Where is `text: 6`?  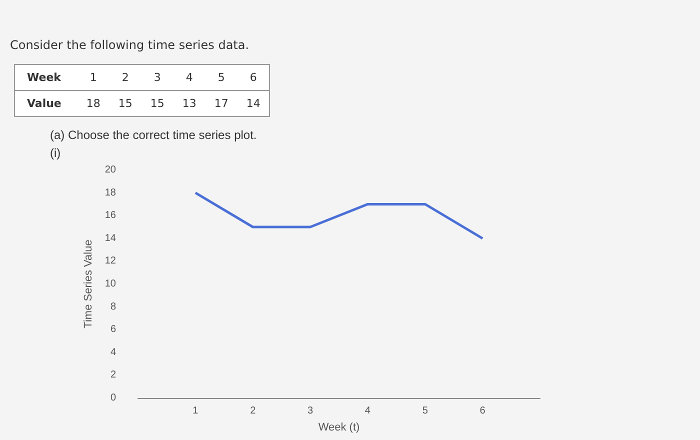 text: 6 is located at coordinates (253, 77).